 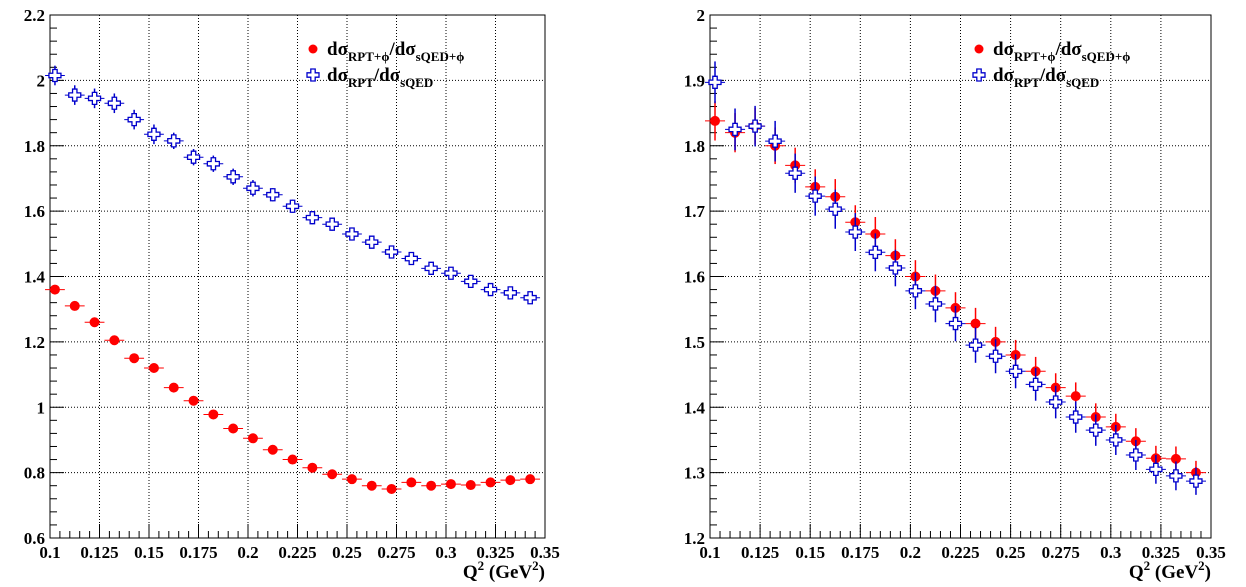 I want to click on y-tick-label: 1.2, so click(x=694, y=538).